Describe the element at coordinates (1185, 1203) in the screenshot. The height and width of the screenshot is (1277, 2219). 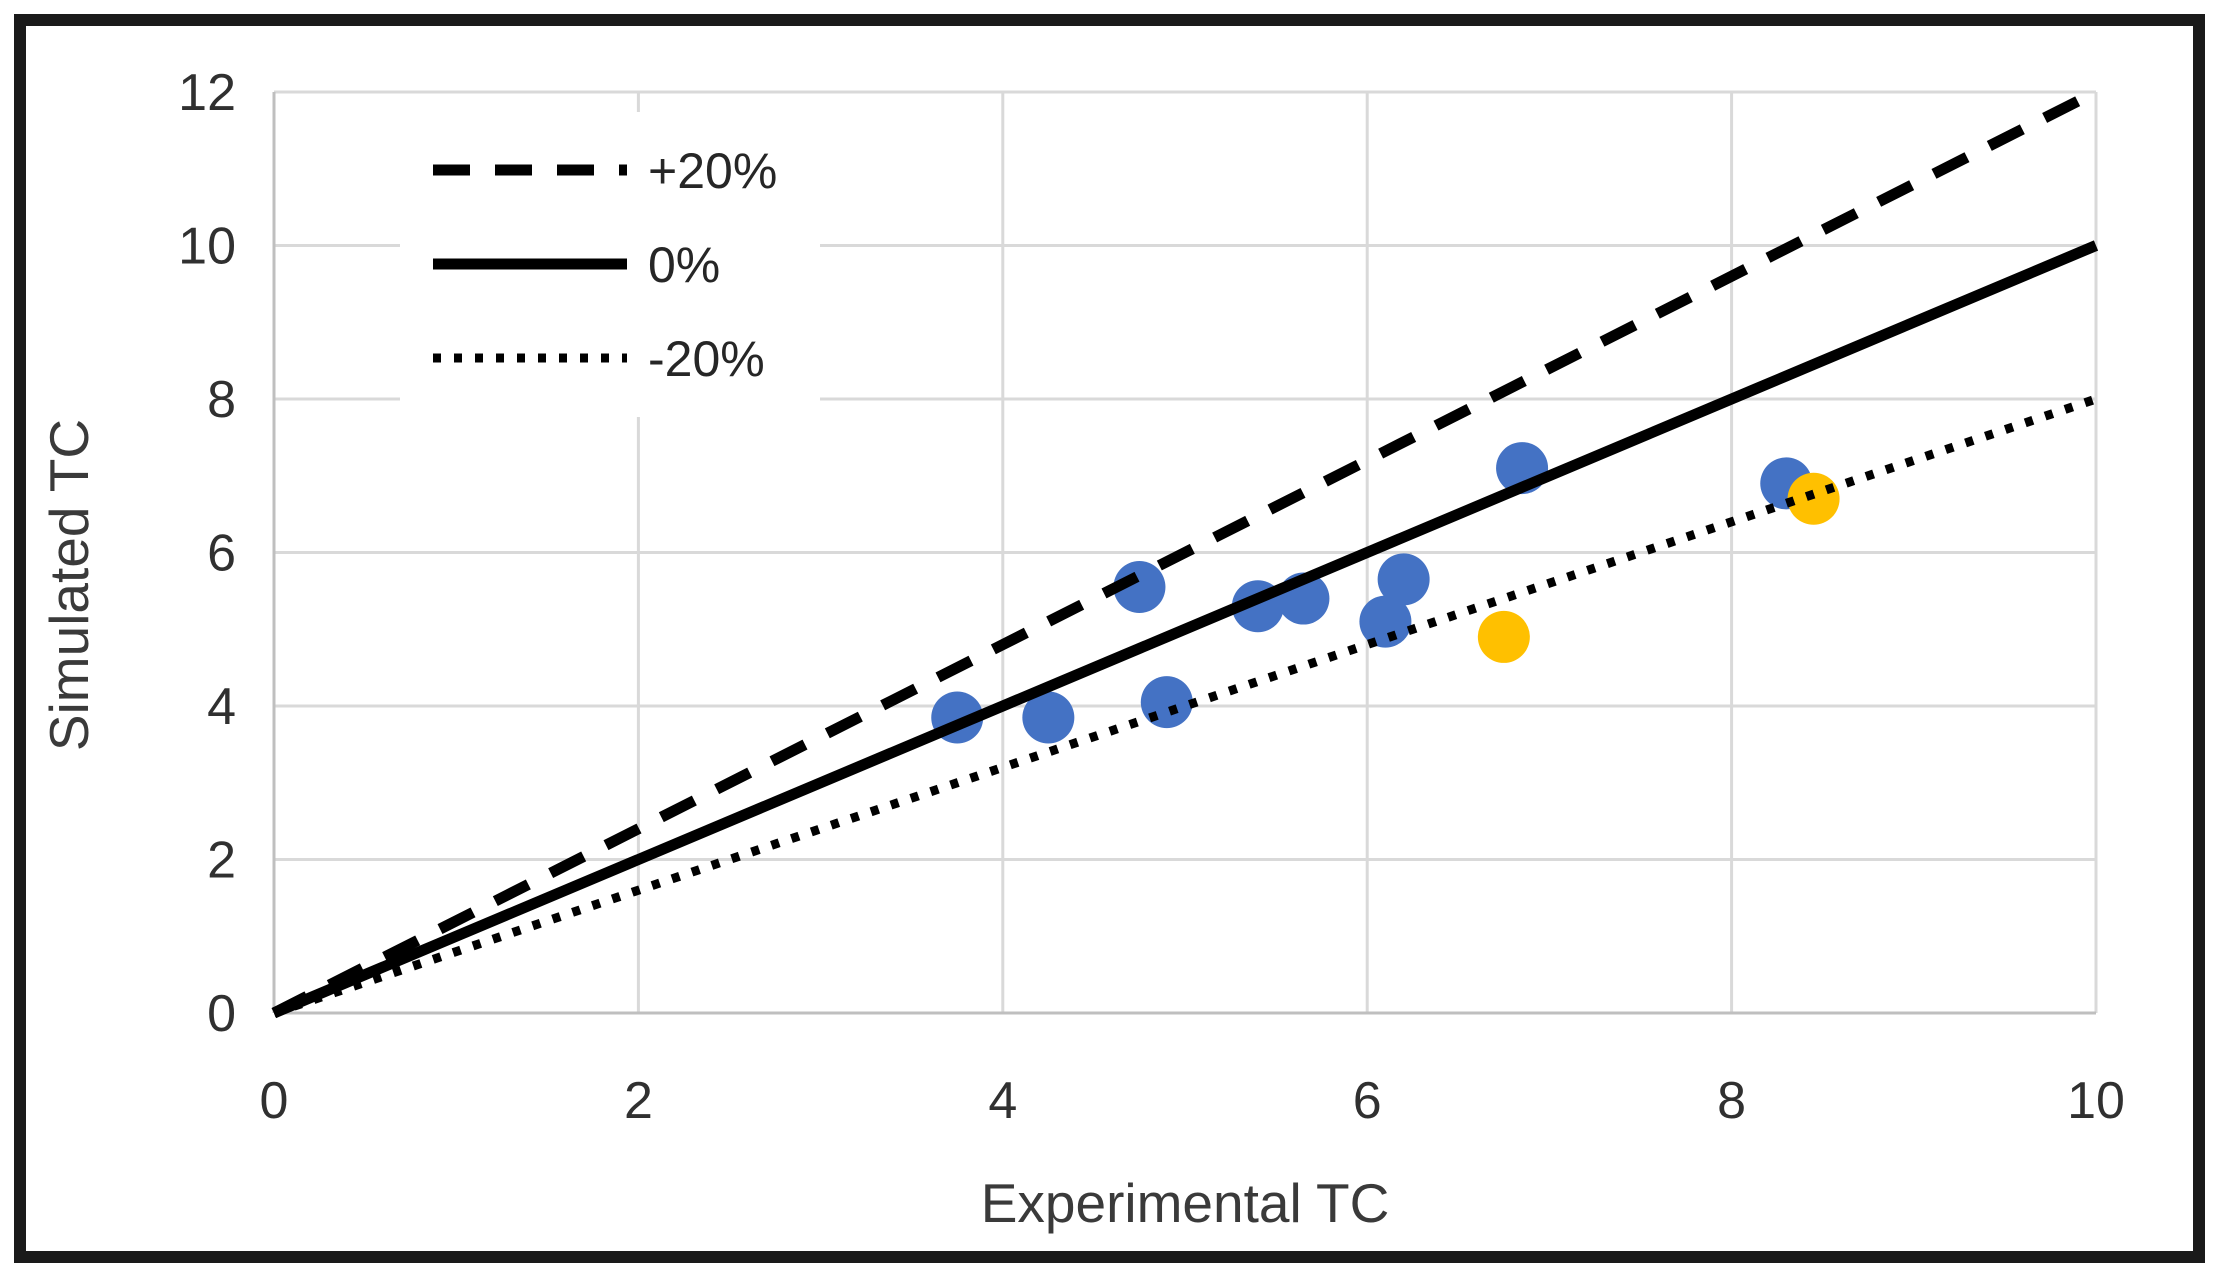
I see `x-axis-title: Experimental TC` at that location.